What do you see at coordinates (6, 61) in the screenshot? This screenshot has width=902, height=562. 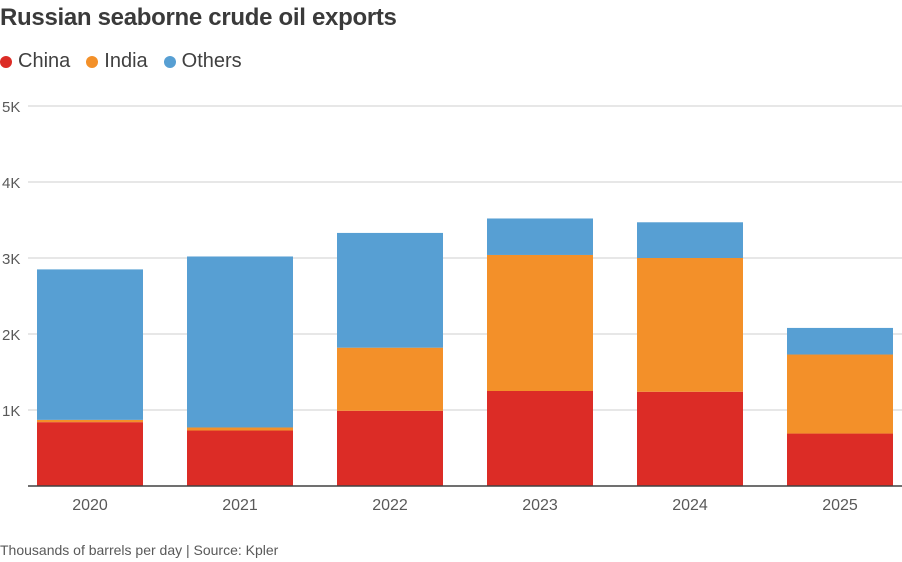 I see `legend-swatch-china` at bounding box center [6, 61].